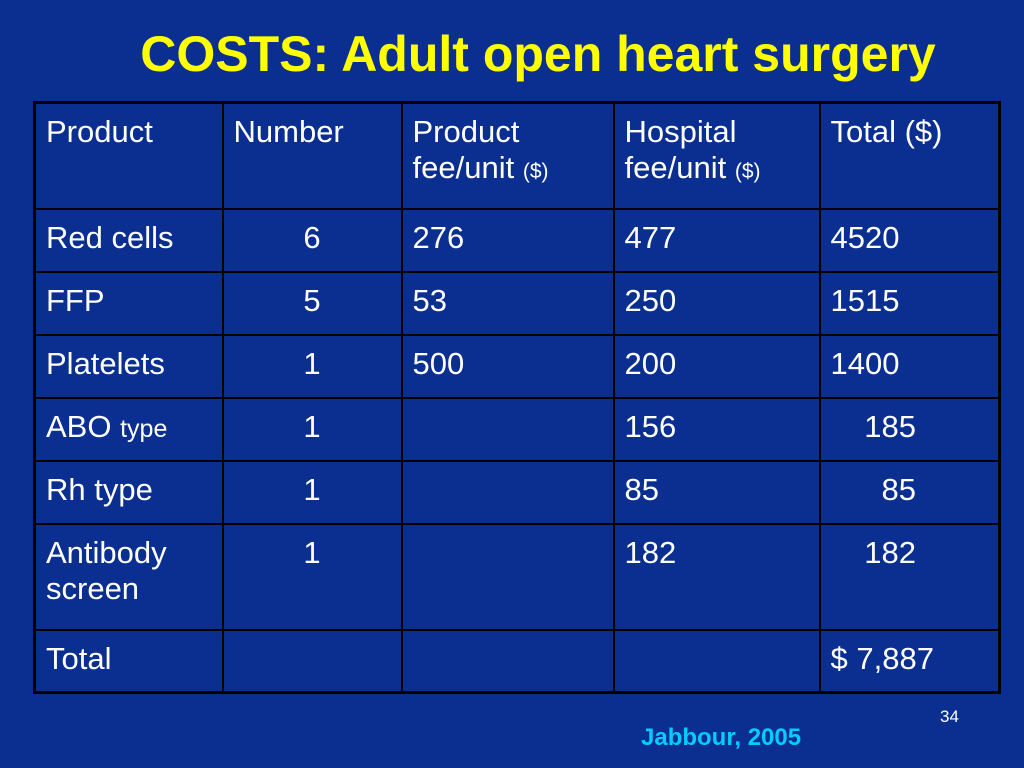 The height and width of the screenshot is (768, 1024). Describe the element at coordinates (909, 240) in the screenshot. I see `cell-total: 4520` at that location.